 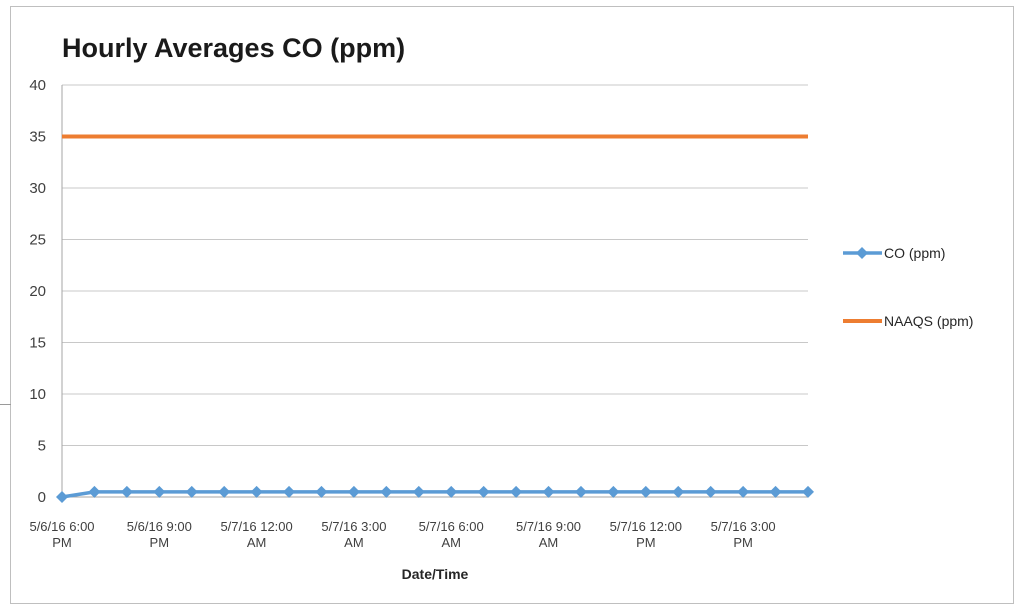 I want to click on y-tick-label: 20, so click(x=37, y=291).